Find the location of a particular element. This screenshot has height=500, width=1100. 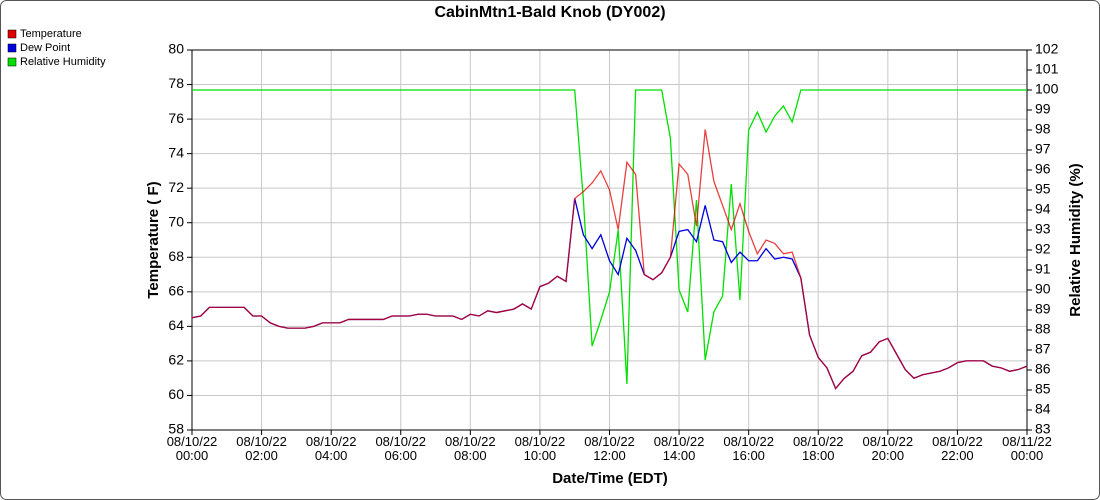

x-tick-label: 08/10/22 00:00 is located at coordinates (192, 448).